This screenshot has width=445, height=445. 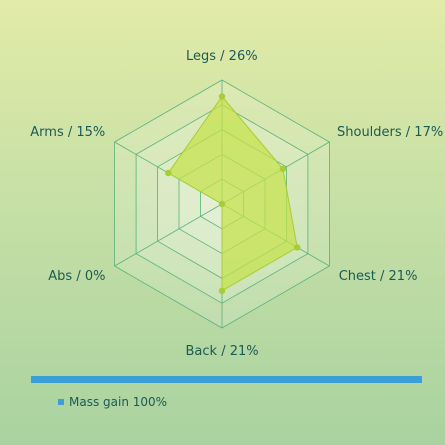 I want to click on axis-label-arms: Arms / 15%, so click(x=68, y=132).